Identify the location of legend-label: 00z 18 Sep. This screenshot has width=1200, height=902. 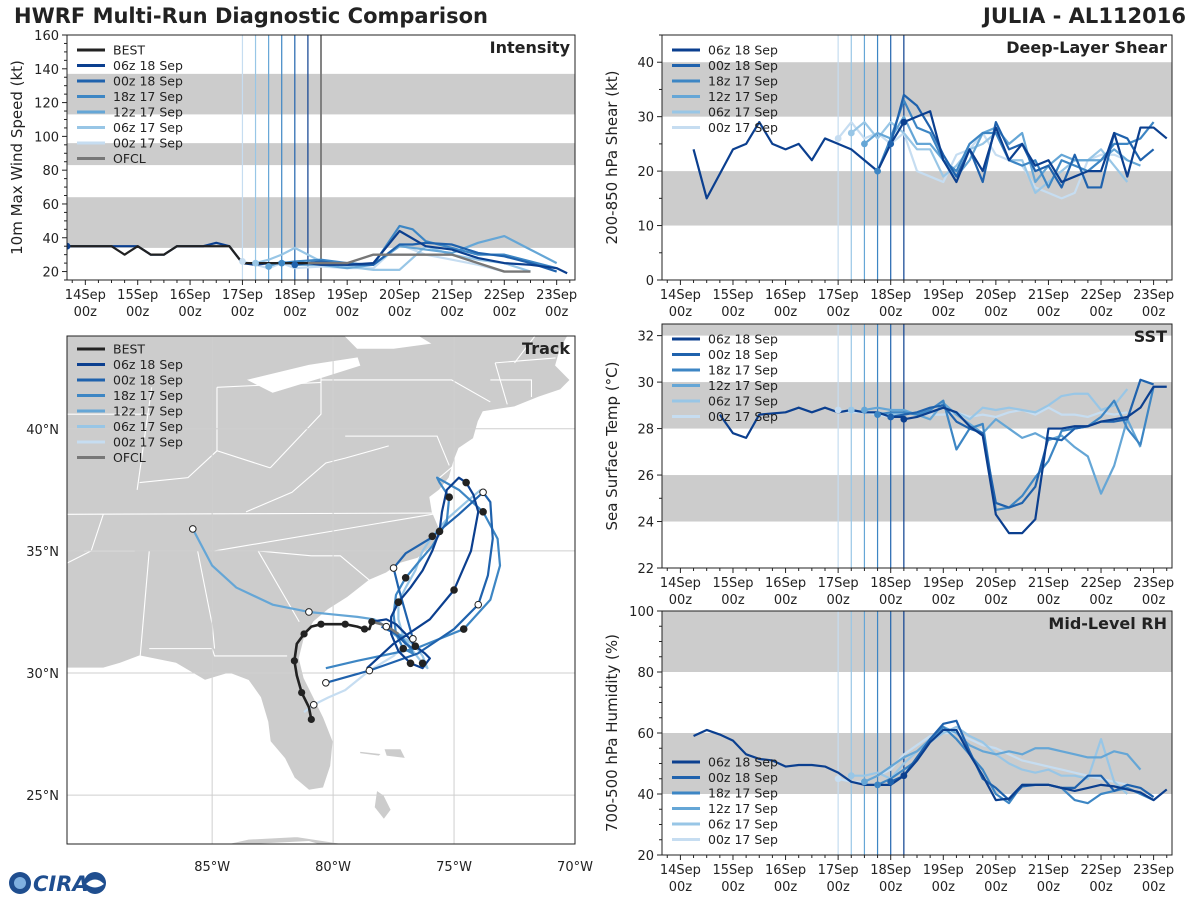
(743, 354).